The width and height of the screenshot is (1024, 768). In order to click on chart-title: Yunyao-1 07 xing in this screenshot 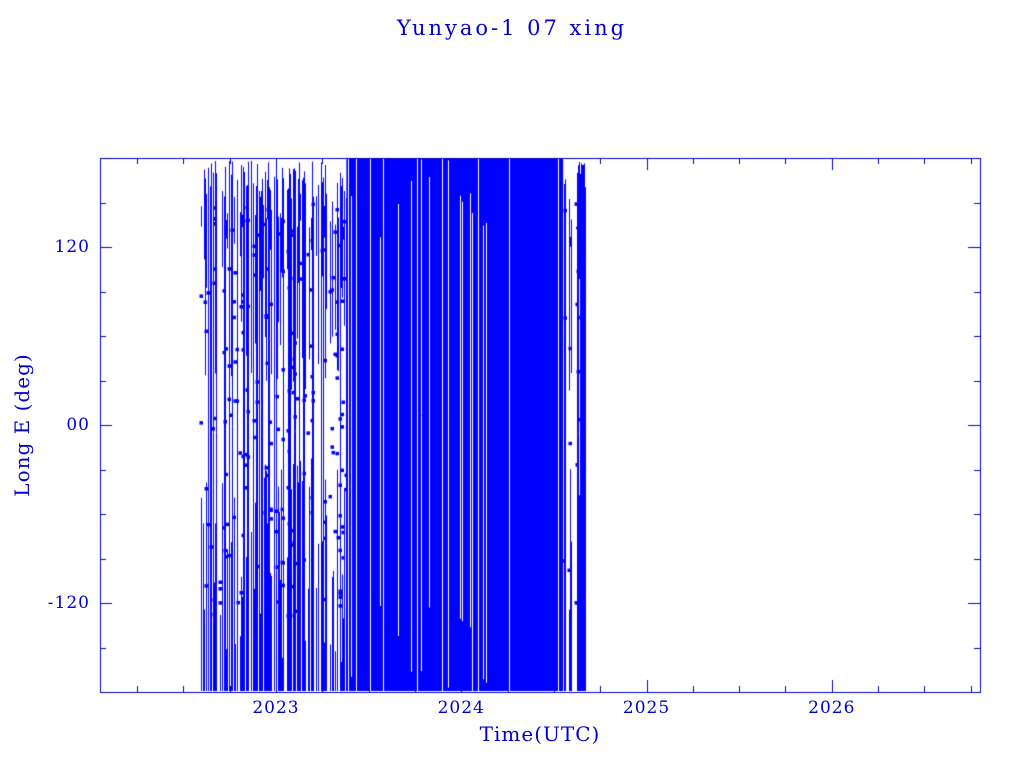, I will do `click(512, 28)`.